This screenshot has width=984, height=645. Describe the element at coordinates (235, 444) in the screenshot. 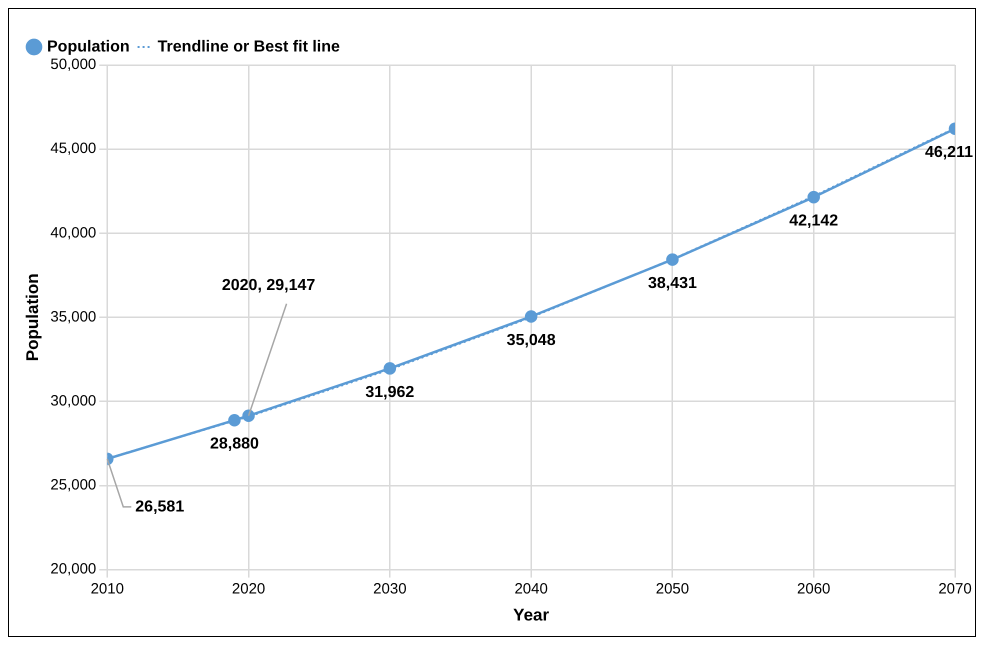

I see `data-label: 28,880` at that location.